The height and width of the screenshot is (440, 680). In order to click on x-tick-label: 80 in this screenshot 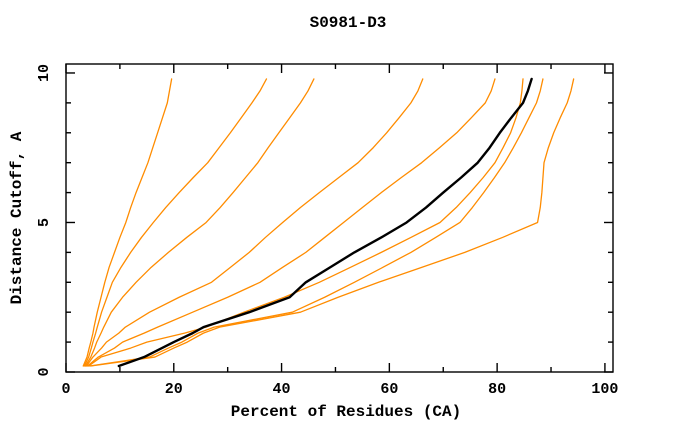, I will do `click(497, 389)`.